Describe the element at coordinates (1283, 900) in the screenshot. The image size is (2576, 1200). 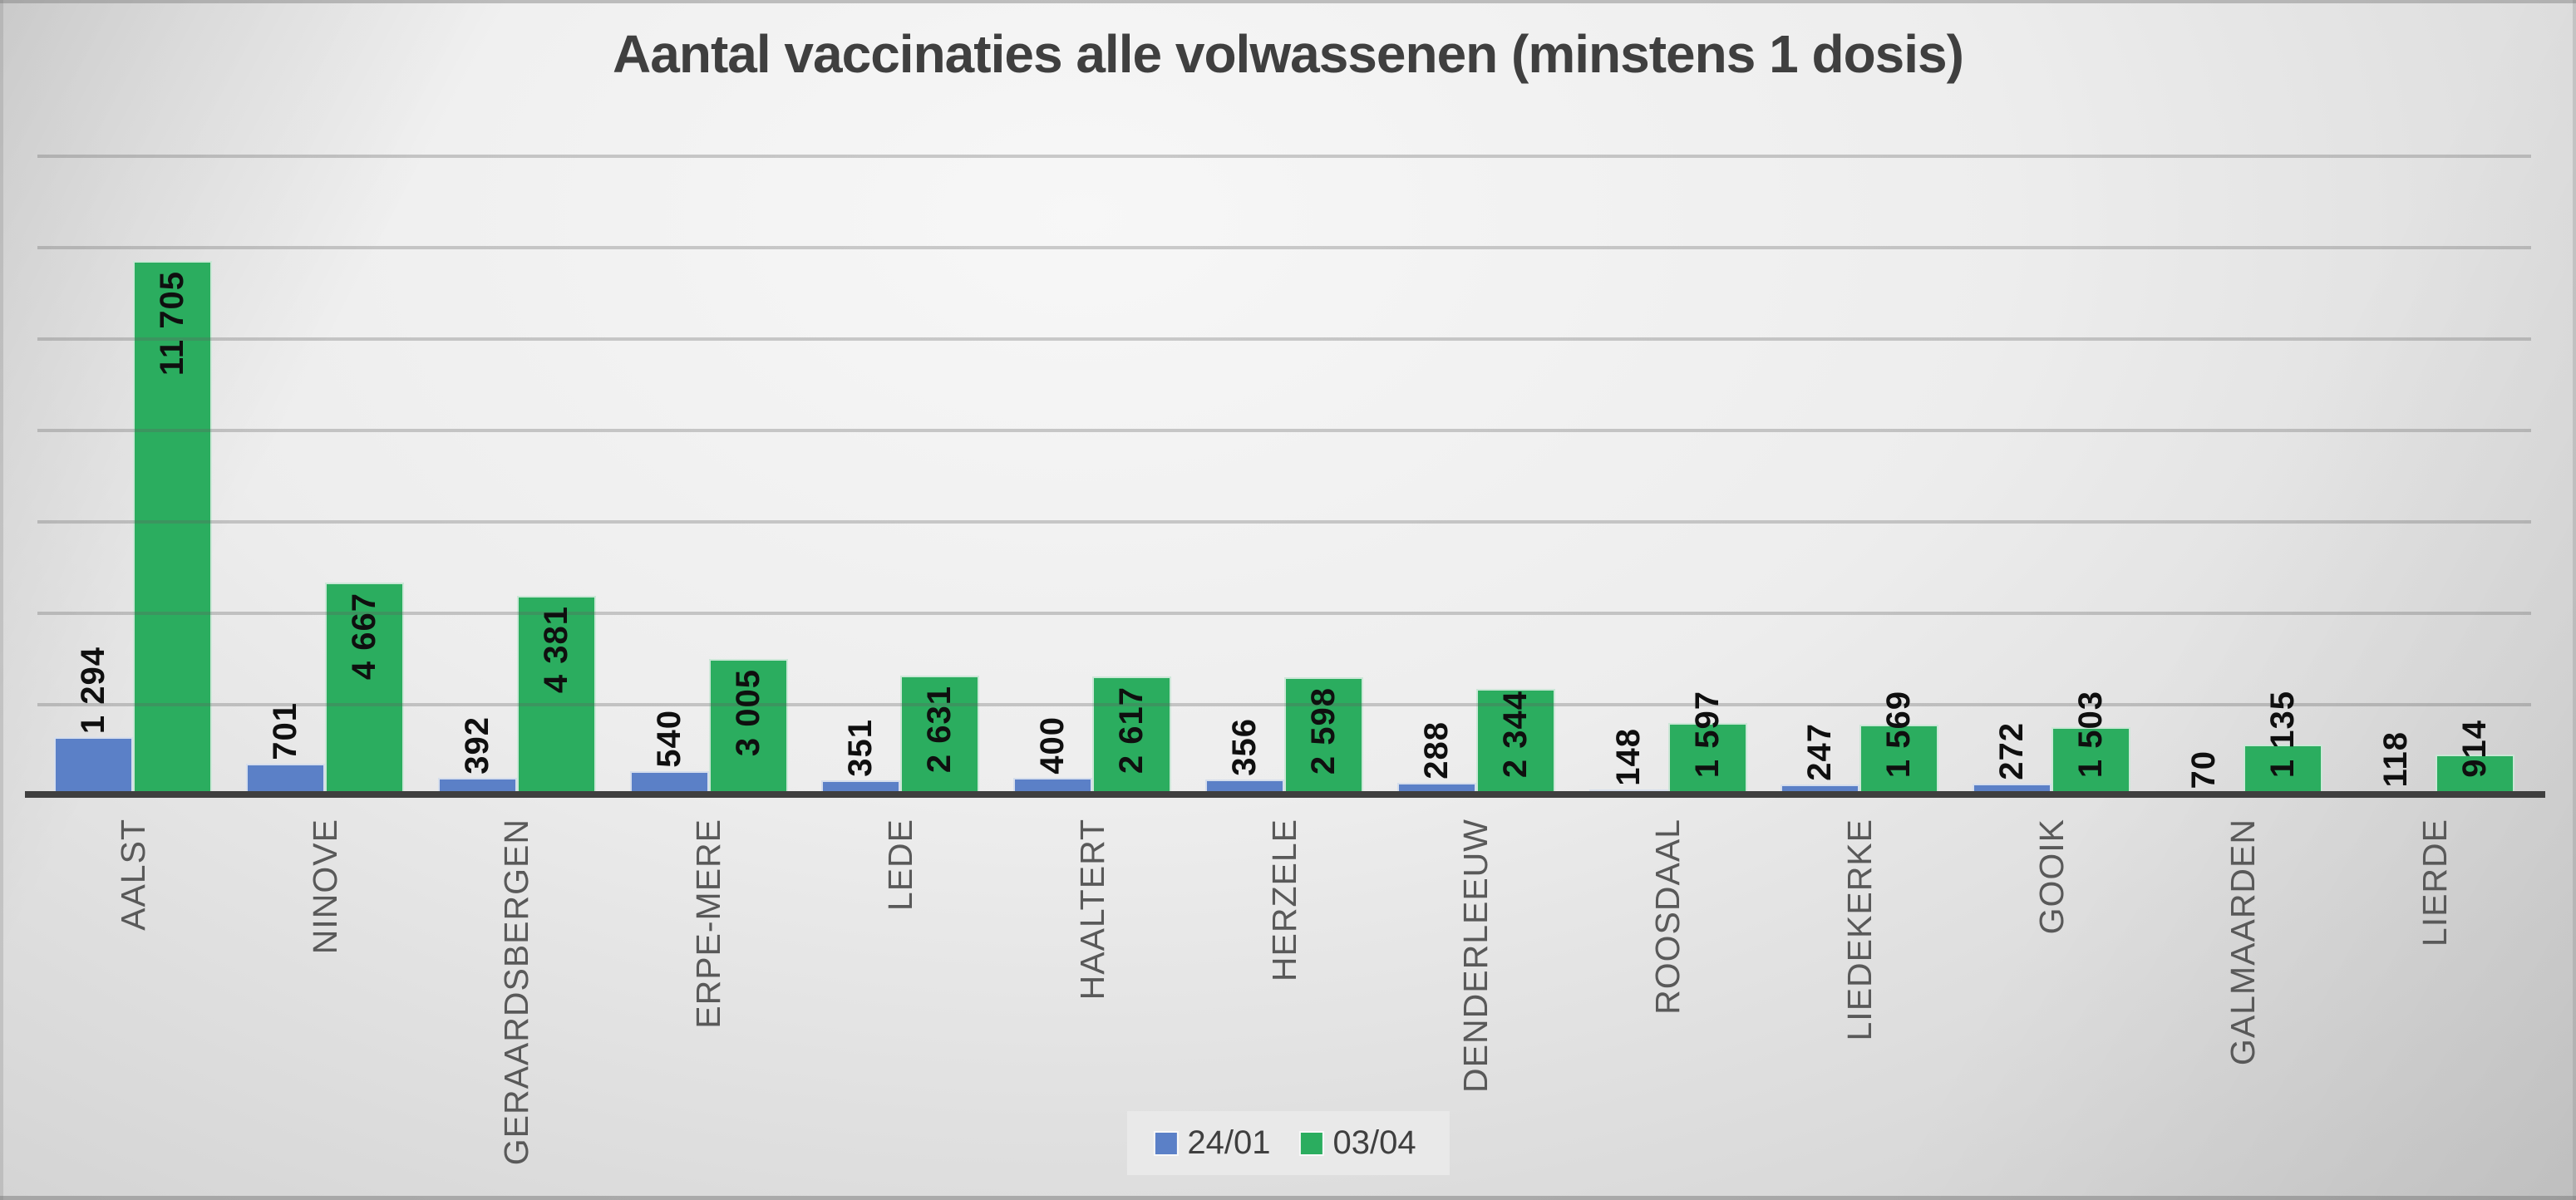
I see `category-label-herzele: HERZELE` at that location.